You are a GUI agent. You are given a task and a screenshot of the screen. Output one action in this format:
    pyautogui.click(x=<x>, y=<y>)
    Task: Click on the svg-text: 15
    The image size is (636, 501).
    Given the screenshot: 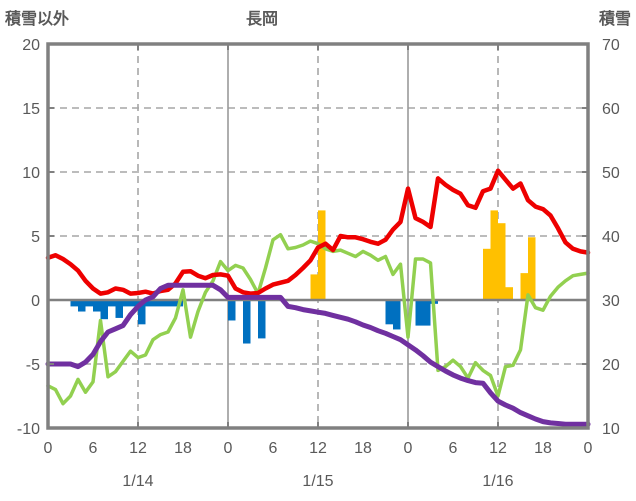 What is the action you would take?
    pyautogui.click(x=31, y=109)
    